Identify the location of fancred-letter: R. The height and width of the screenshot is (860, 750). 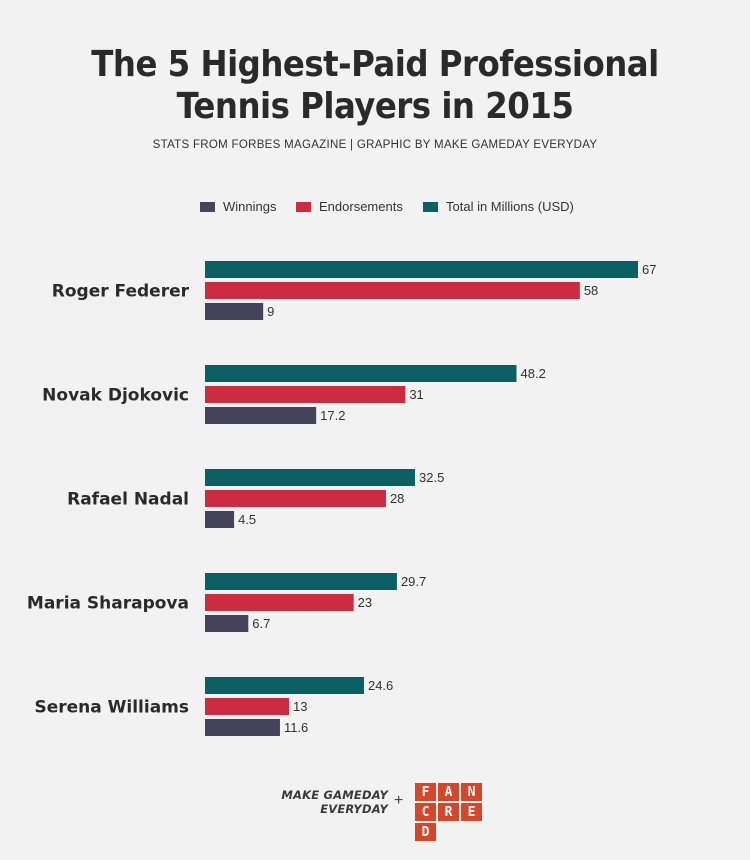
(448, 812).